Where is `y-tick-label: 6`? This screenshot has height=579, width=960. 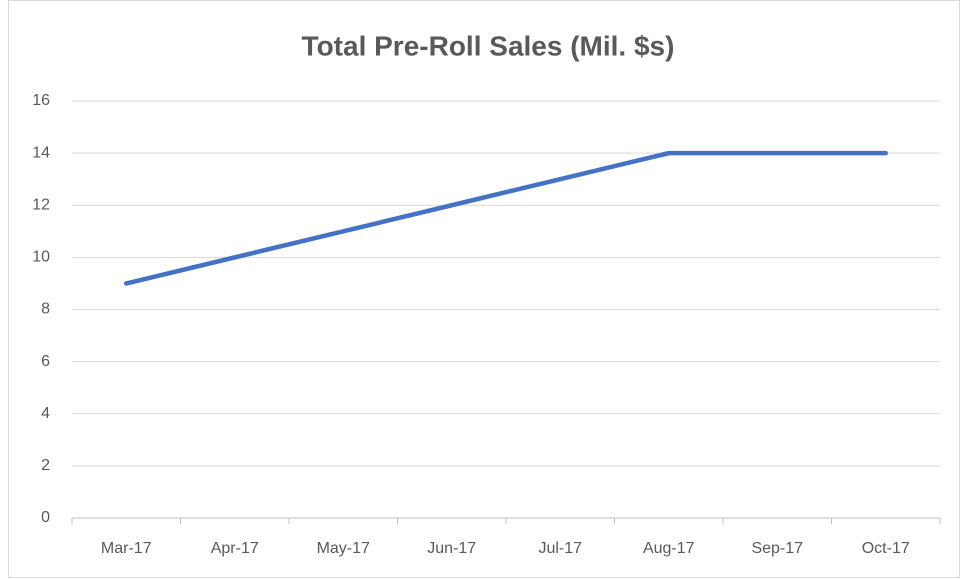
y-tick-label: 6 is located at coordinates (45, 361).